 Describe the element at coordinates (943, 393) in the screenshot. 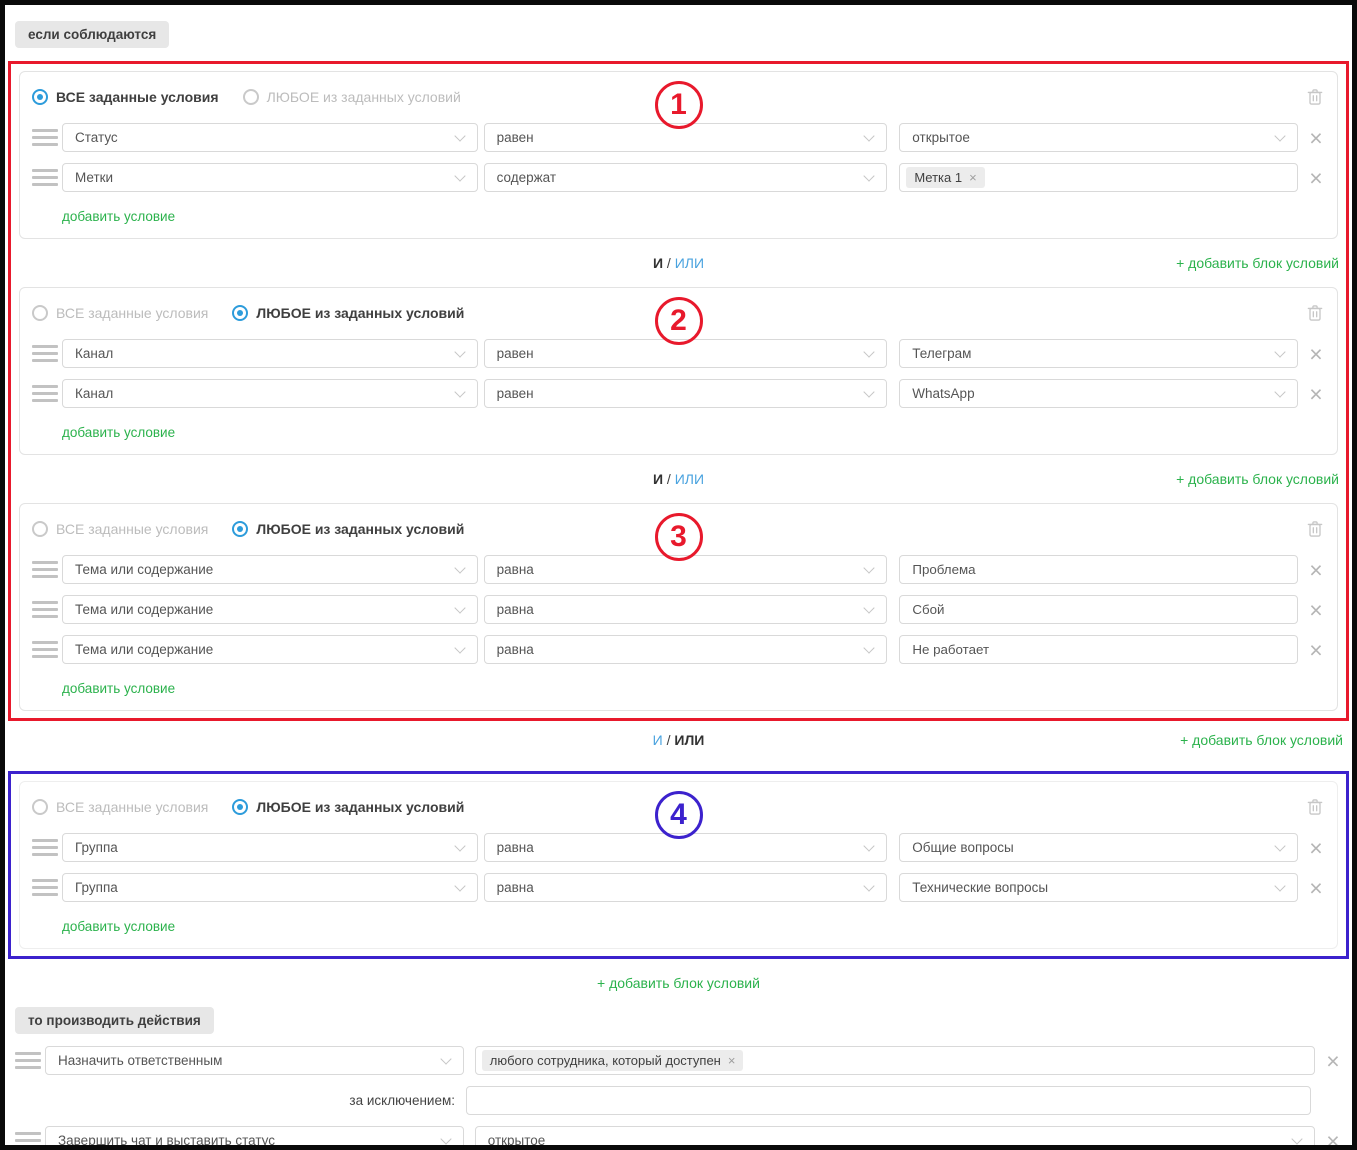

I see `condition-value: WhatsApp` at that location.